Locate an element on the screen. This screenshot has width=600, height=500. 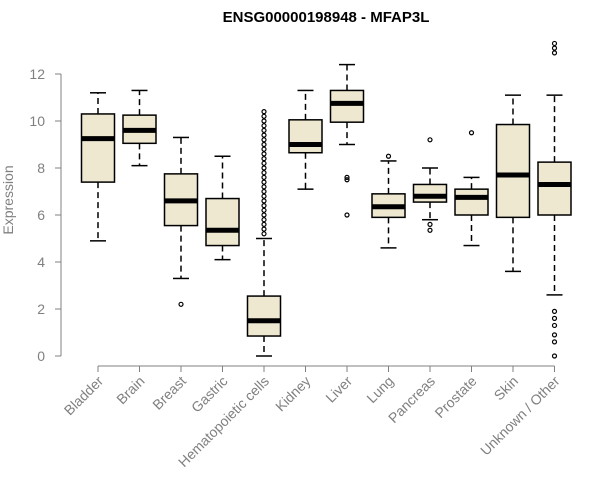
x-tick-label: Kidney is located at coordinates (293, 394).